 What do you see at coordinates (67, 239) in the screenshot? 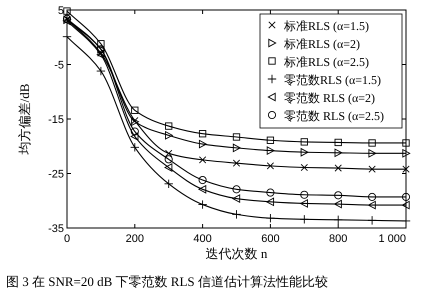
I see `x-tick-label: 0` at bounding box center [67, 239].